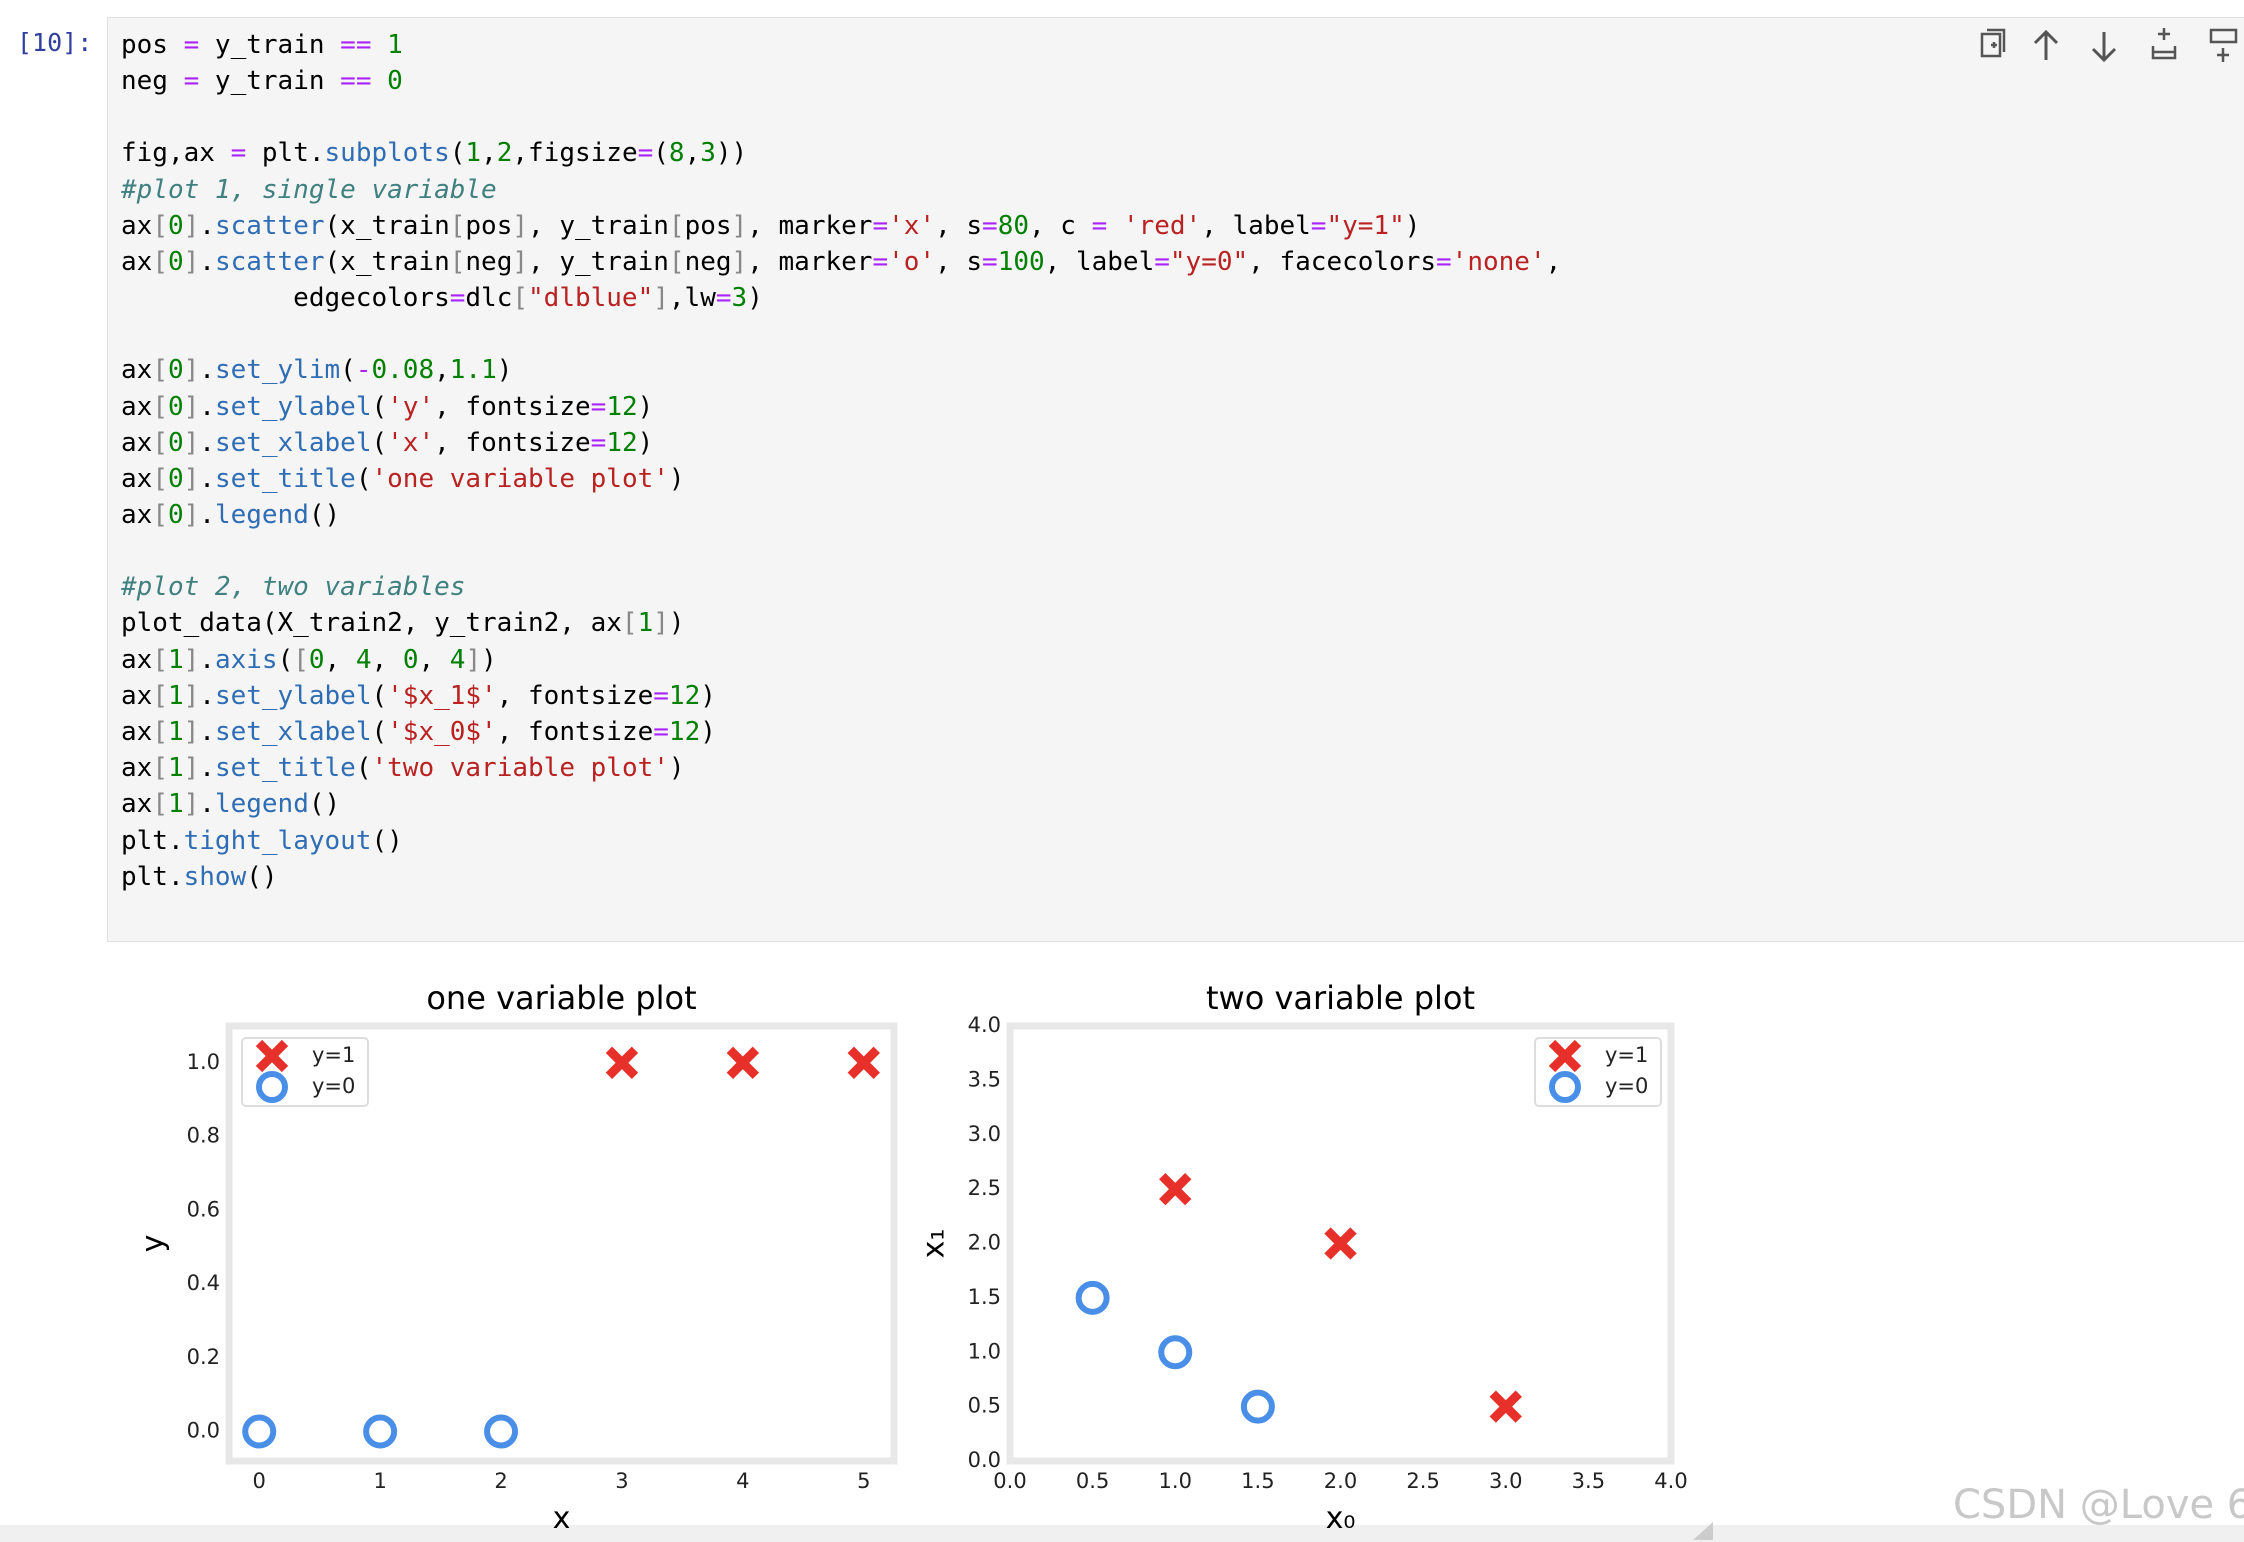 The height and width of the screenshot is (1542, 2244). I want to click on x-tick-label: 0, so click(259, 1481).